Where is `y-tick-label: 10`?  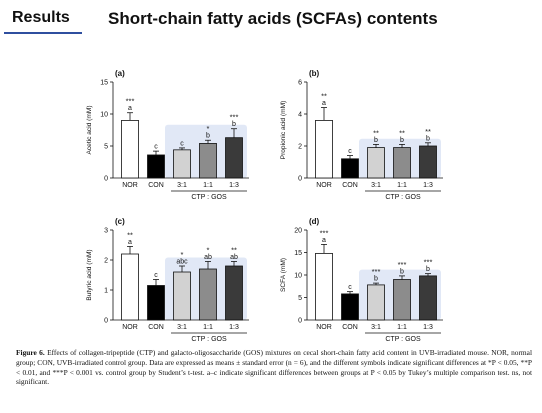
y-tick-label: 10 is located at coordinates (104, 115).